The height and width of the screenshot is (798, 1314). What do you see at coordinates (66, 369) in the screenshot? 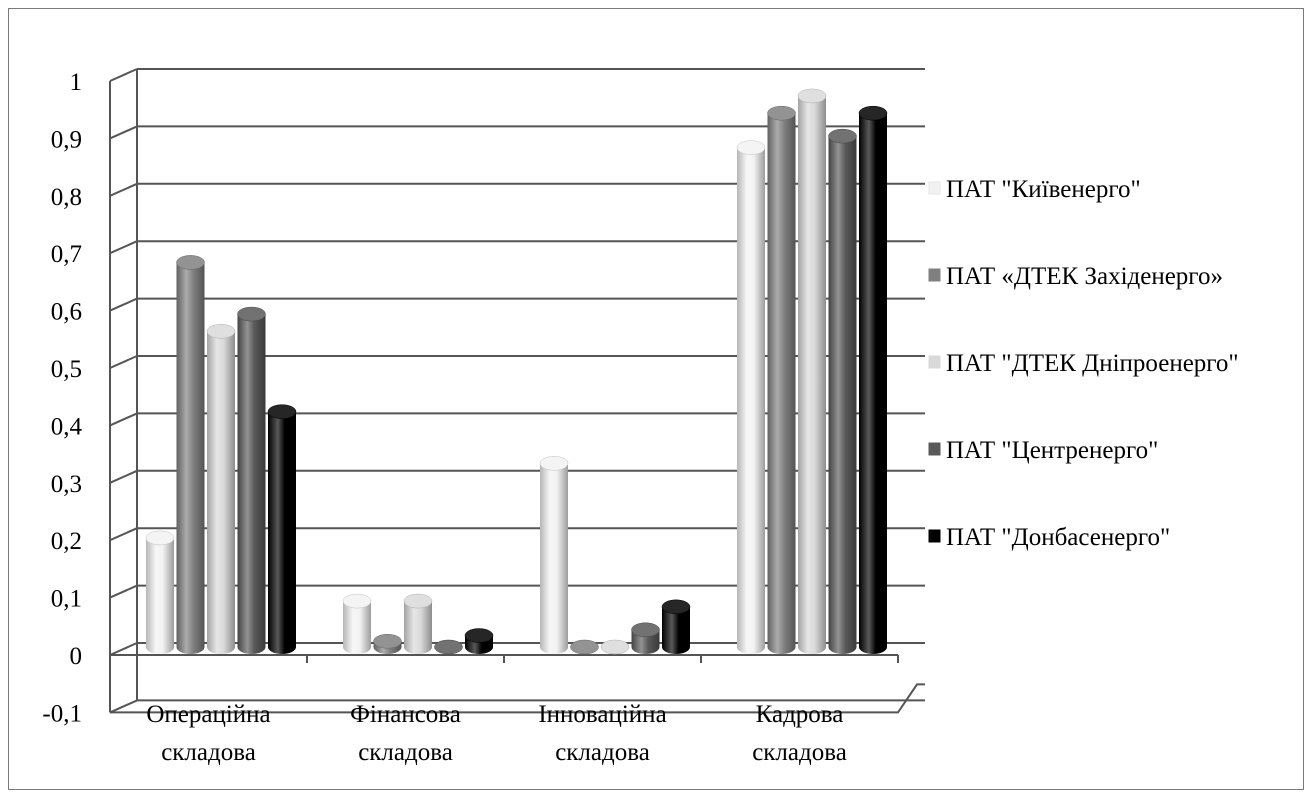
I see `y-tick-label: 0,5` at bounding box center [66, 369].